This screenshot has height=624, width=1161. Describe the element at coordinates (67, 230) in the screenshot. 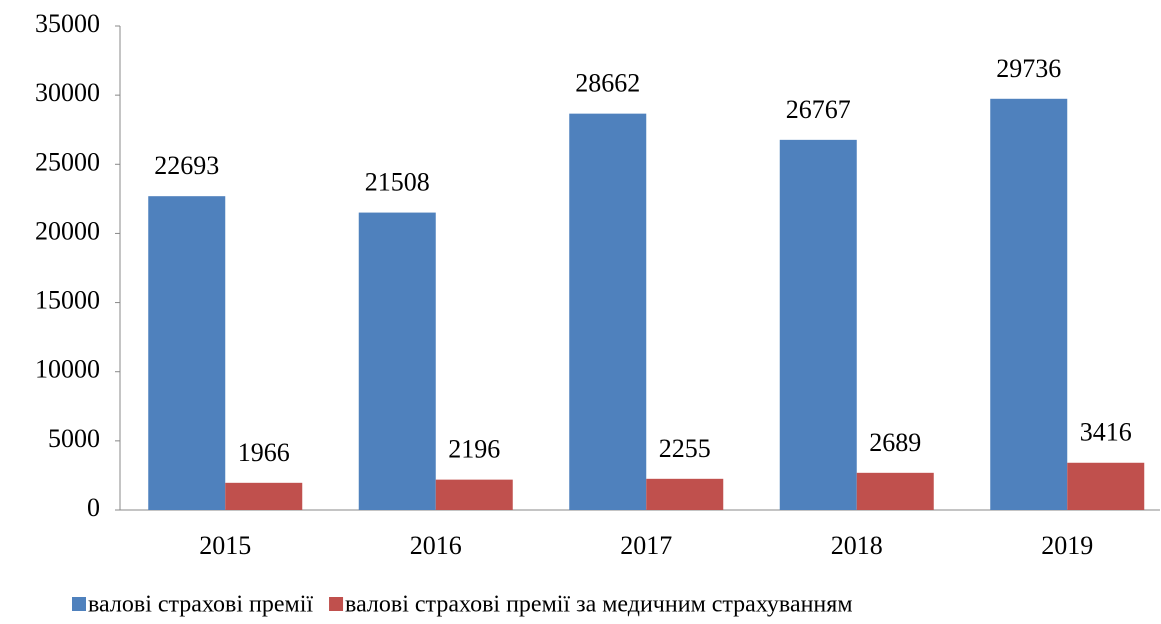

I see `y-tick-label: 20000` at that location.